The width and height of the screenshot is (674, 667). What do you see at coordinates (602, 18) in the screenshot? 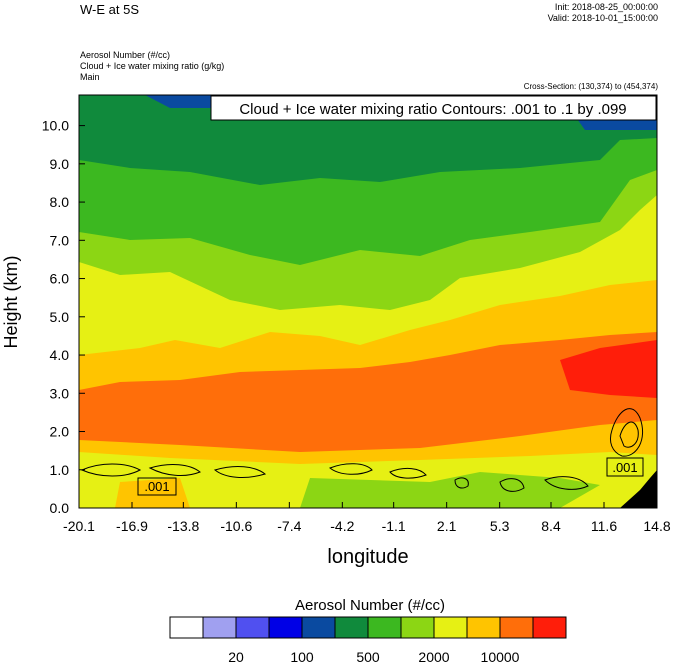
I see `valid-time: Valid: 2018-10-01_15:00:00` at bounding box center [602, 18].